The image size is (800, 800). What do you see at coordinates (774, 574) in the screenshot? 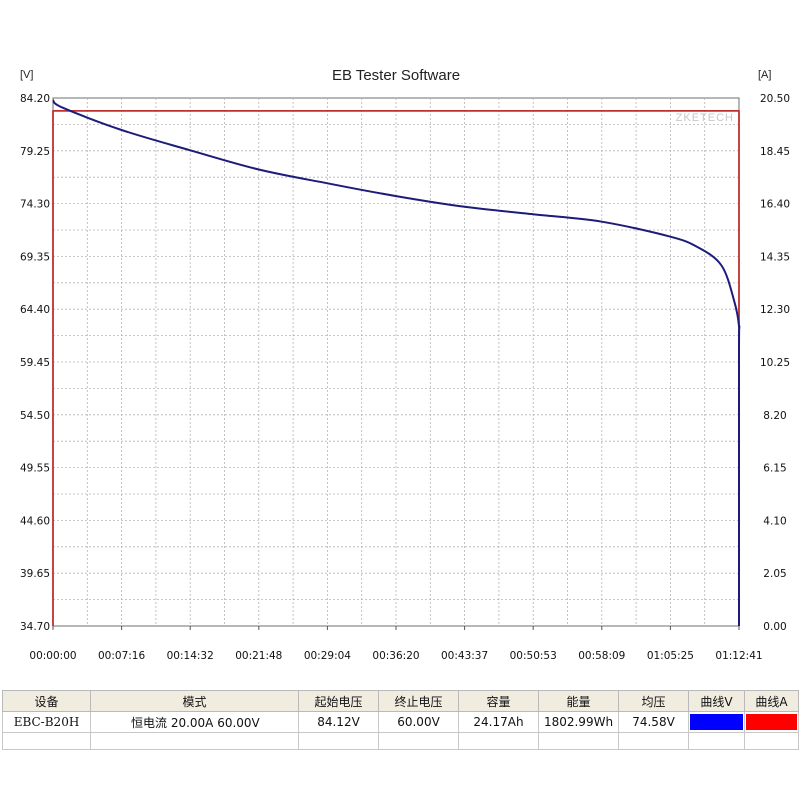
I see `y-right-tick-label: 2.05` at bounding box center [774, 574].